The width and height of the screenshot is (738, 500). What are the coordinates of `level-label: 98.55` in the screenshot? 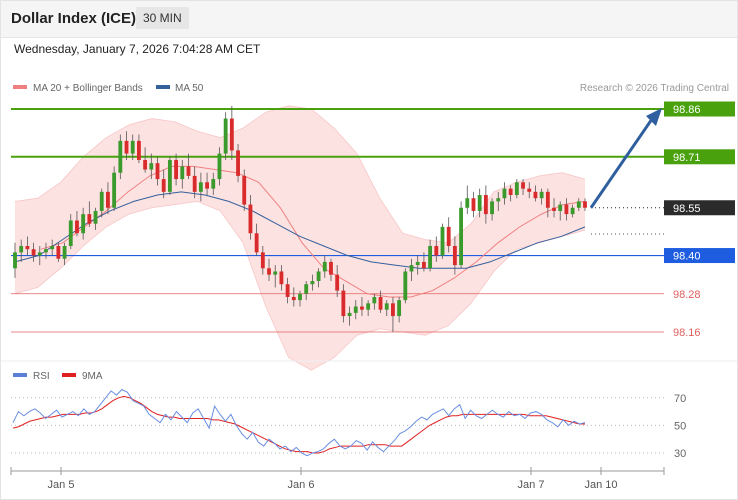 It's located at (687, 209).